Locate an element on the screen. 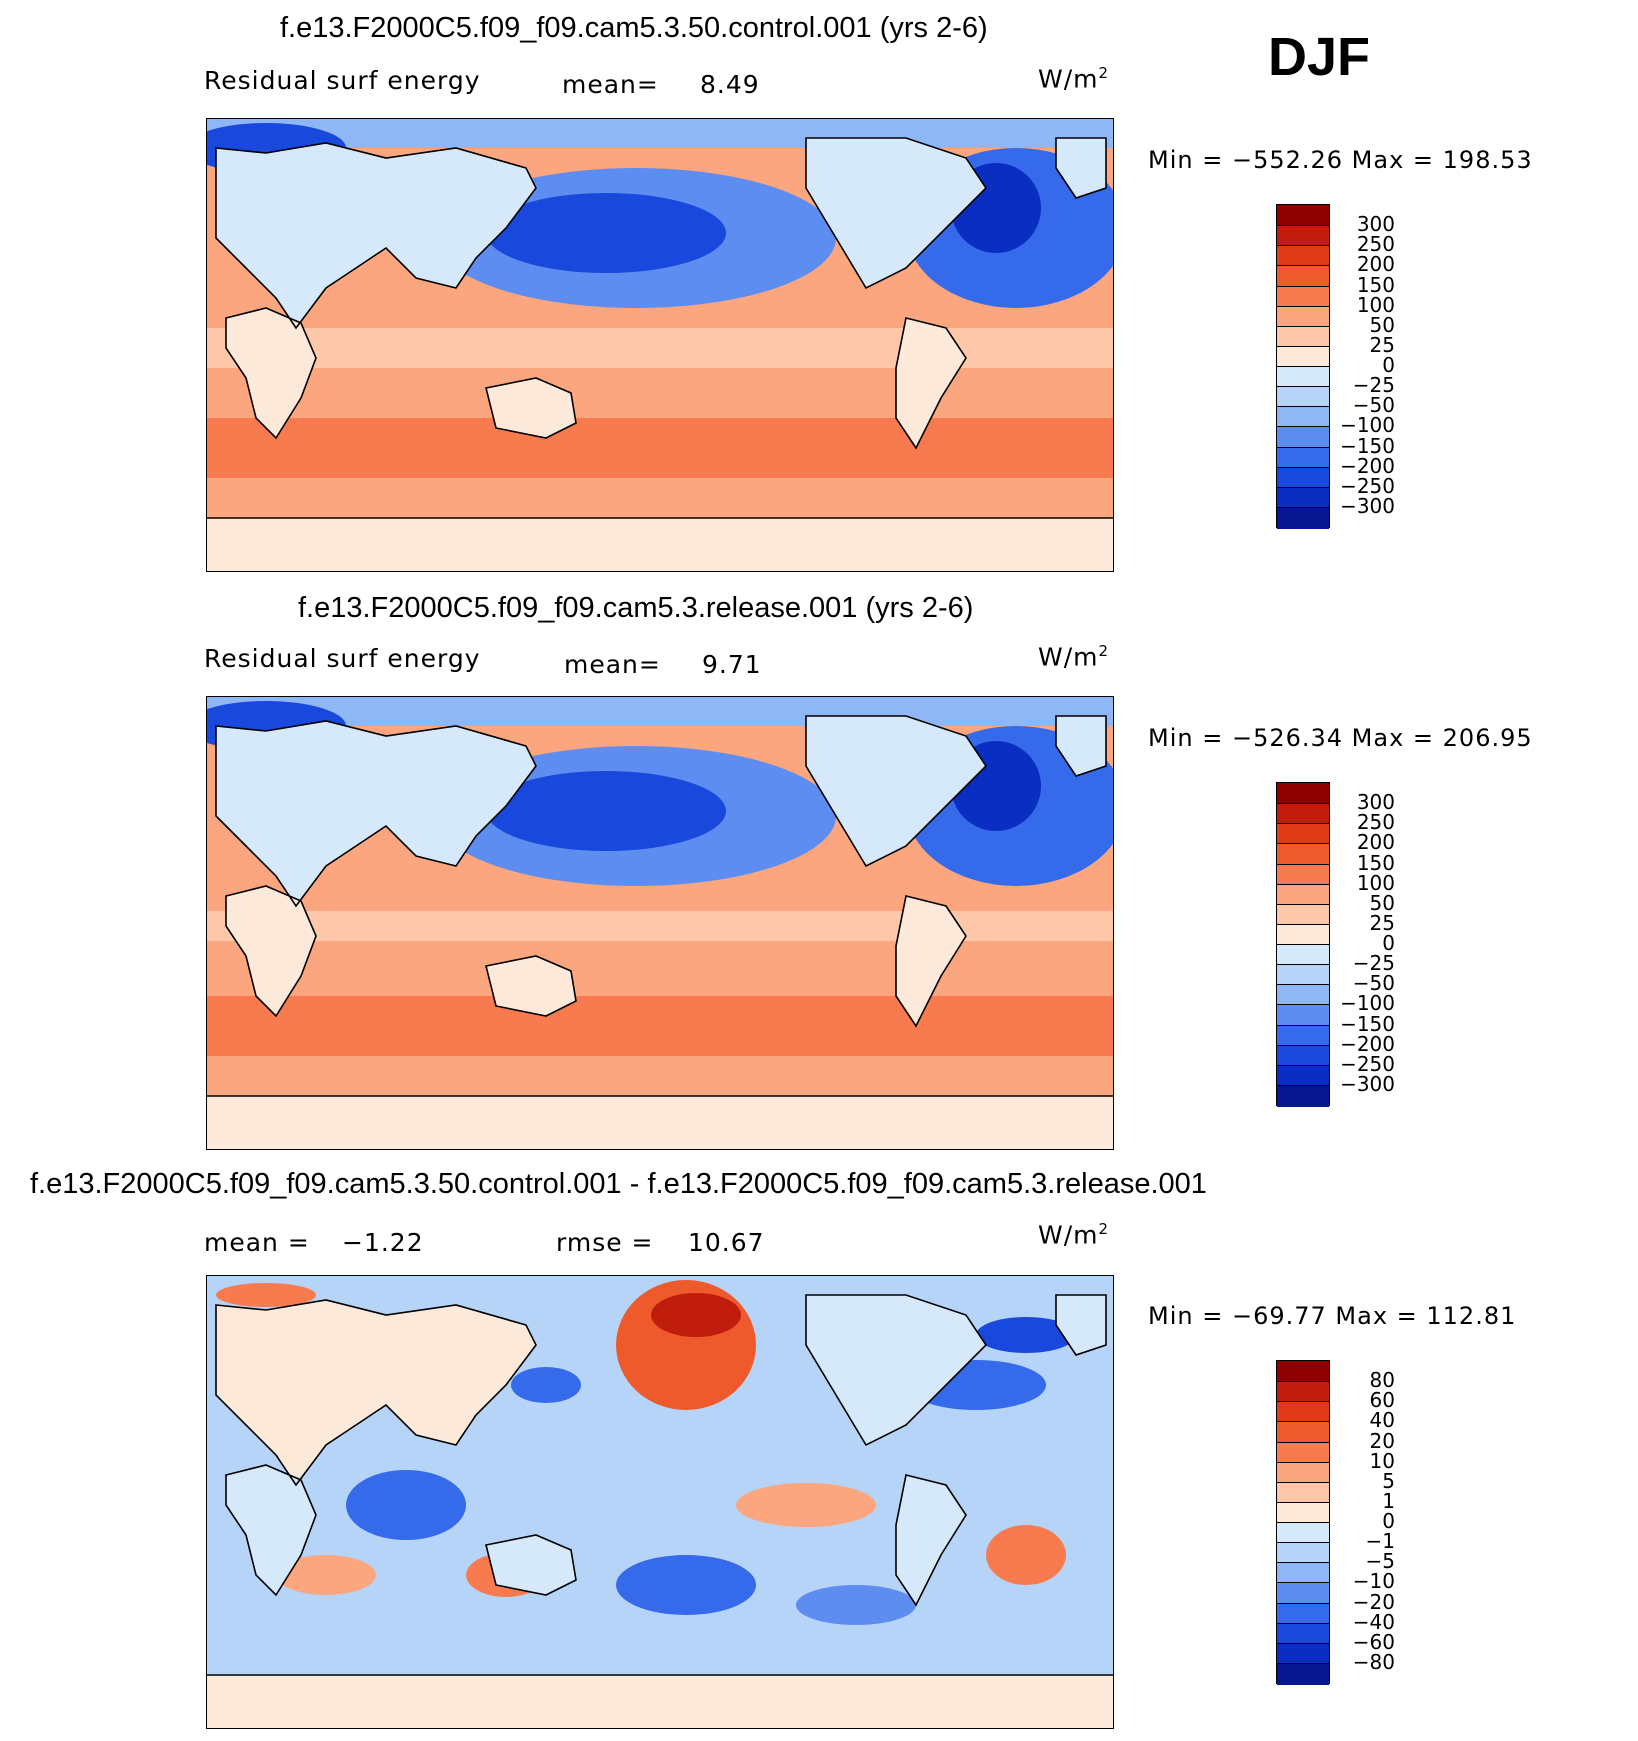 The width and height of the screenshot is (1638, 1741). colorbar-tick-label: 80 is located at coordinates (1382, 1380).